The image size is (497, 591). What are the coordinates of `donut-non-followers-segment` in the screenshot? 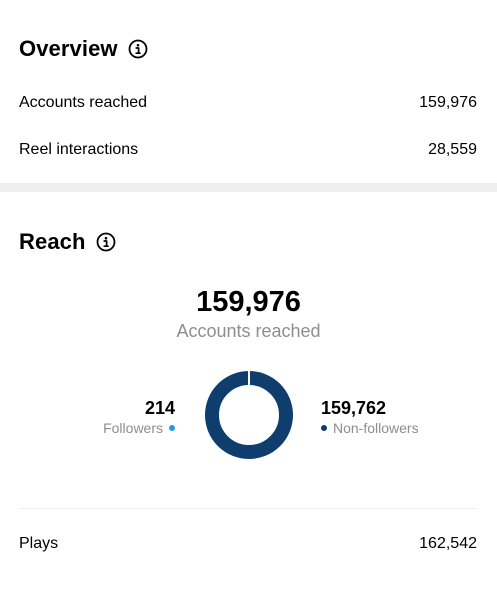 It's located at (249, 415).